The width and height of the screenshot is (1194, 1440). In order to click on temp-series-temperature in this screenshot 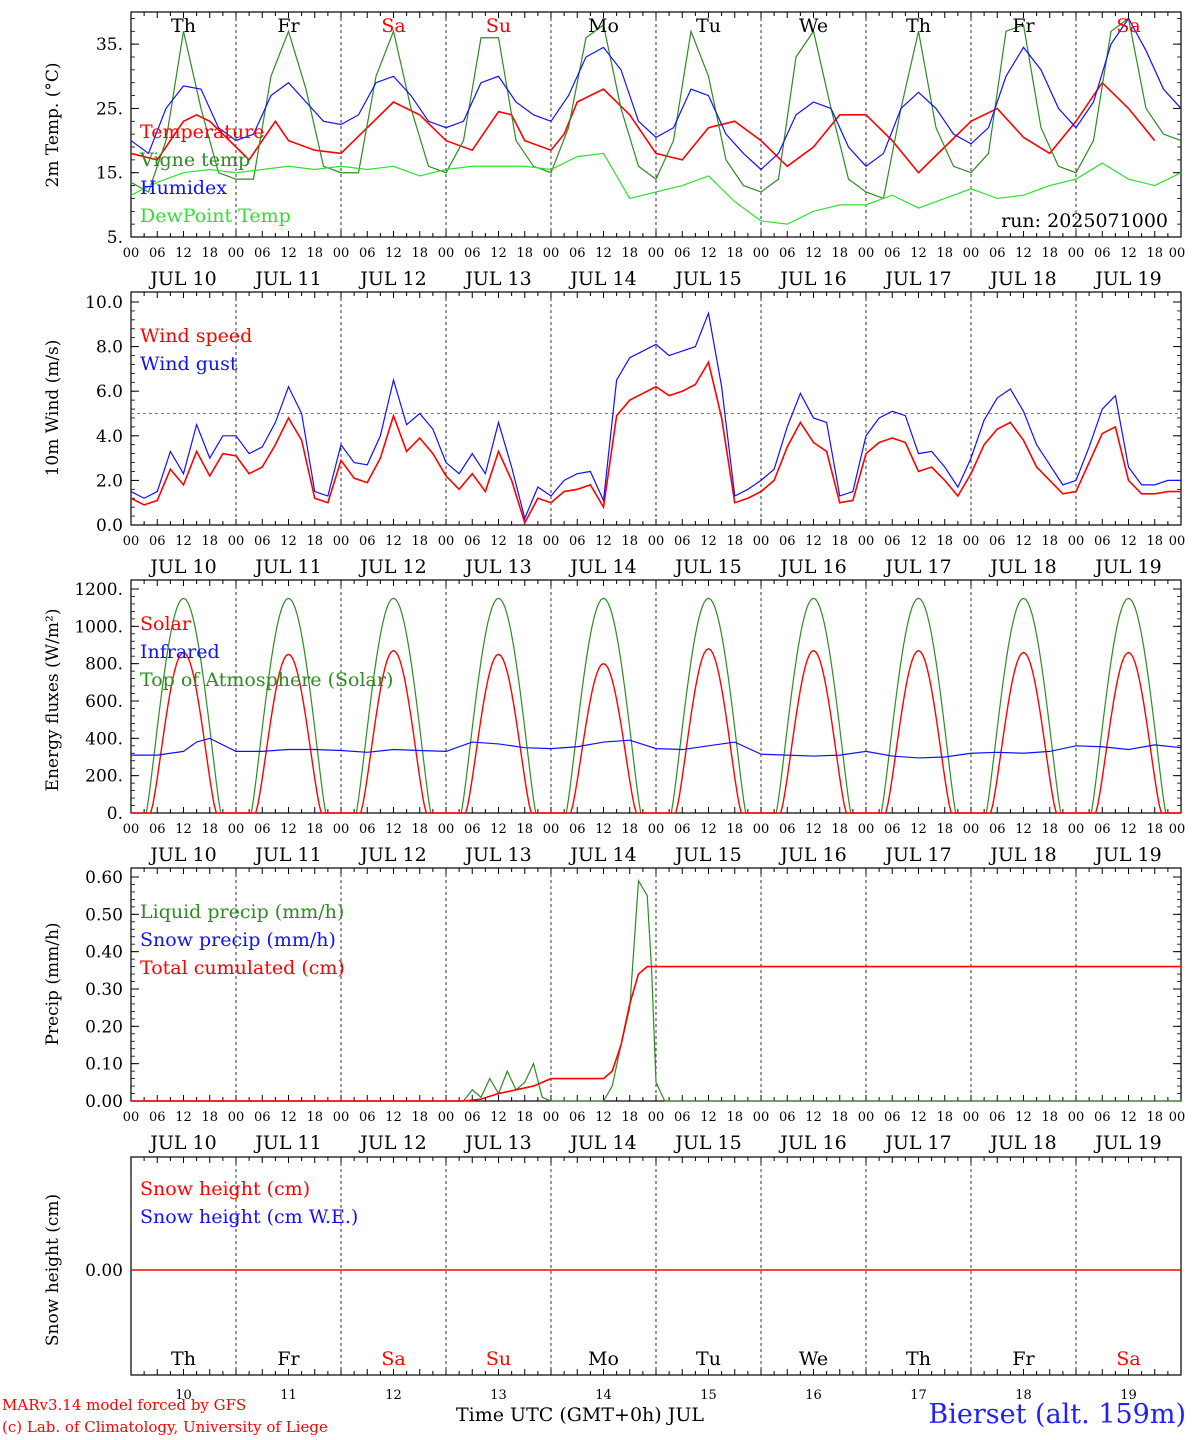, I will do `click(643, 127)`.